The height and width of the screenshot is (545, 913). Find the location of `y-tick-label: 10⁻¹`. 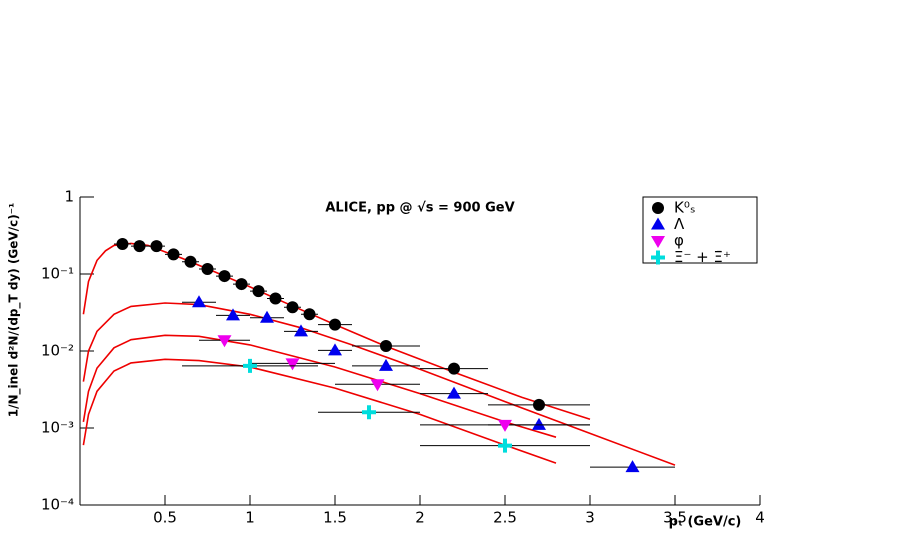

y-tick-label: 10⁻¹ is located at coordinates (57, 274).